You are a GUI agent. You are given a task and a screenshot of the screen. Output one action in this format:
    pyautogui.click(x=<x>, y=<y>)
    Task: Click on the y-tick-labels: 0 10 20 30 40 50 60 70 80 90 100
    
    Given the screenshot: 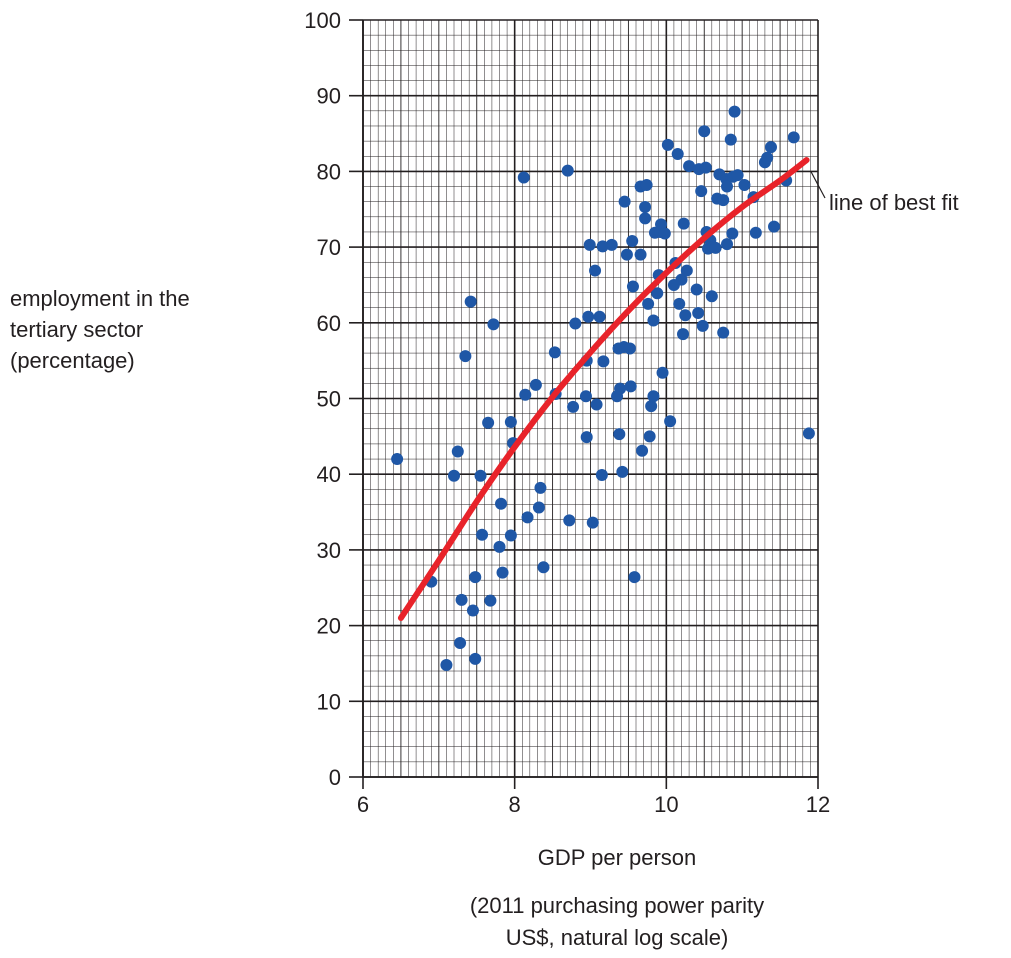 What is the action you would take?
    pyautogui.click(x=333, y=399)
    